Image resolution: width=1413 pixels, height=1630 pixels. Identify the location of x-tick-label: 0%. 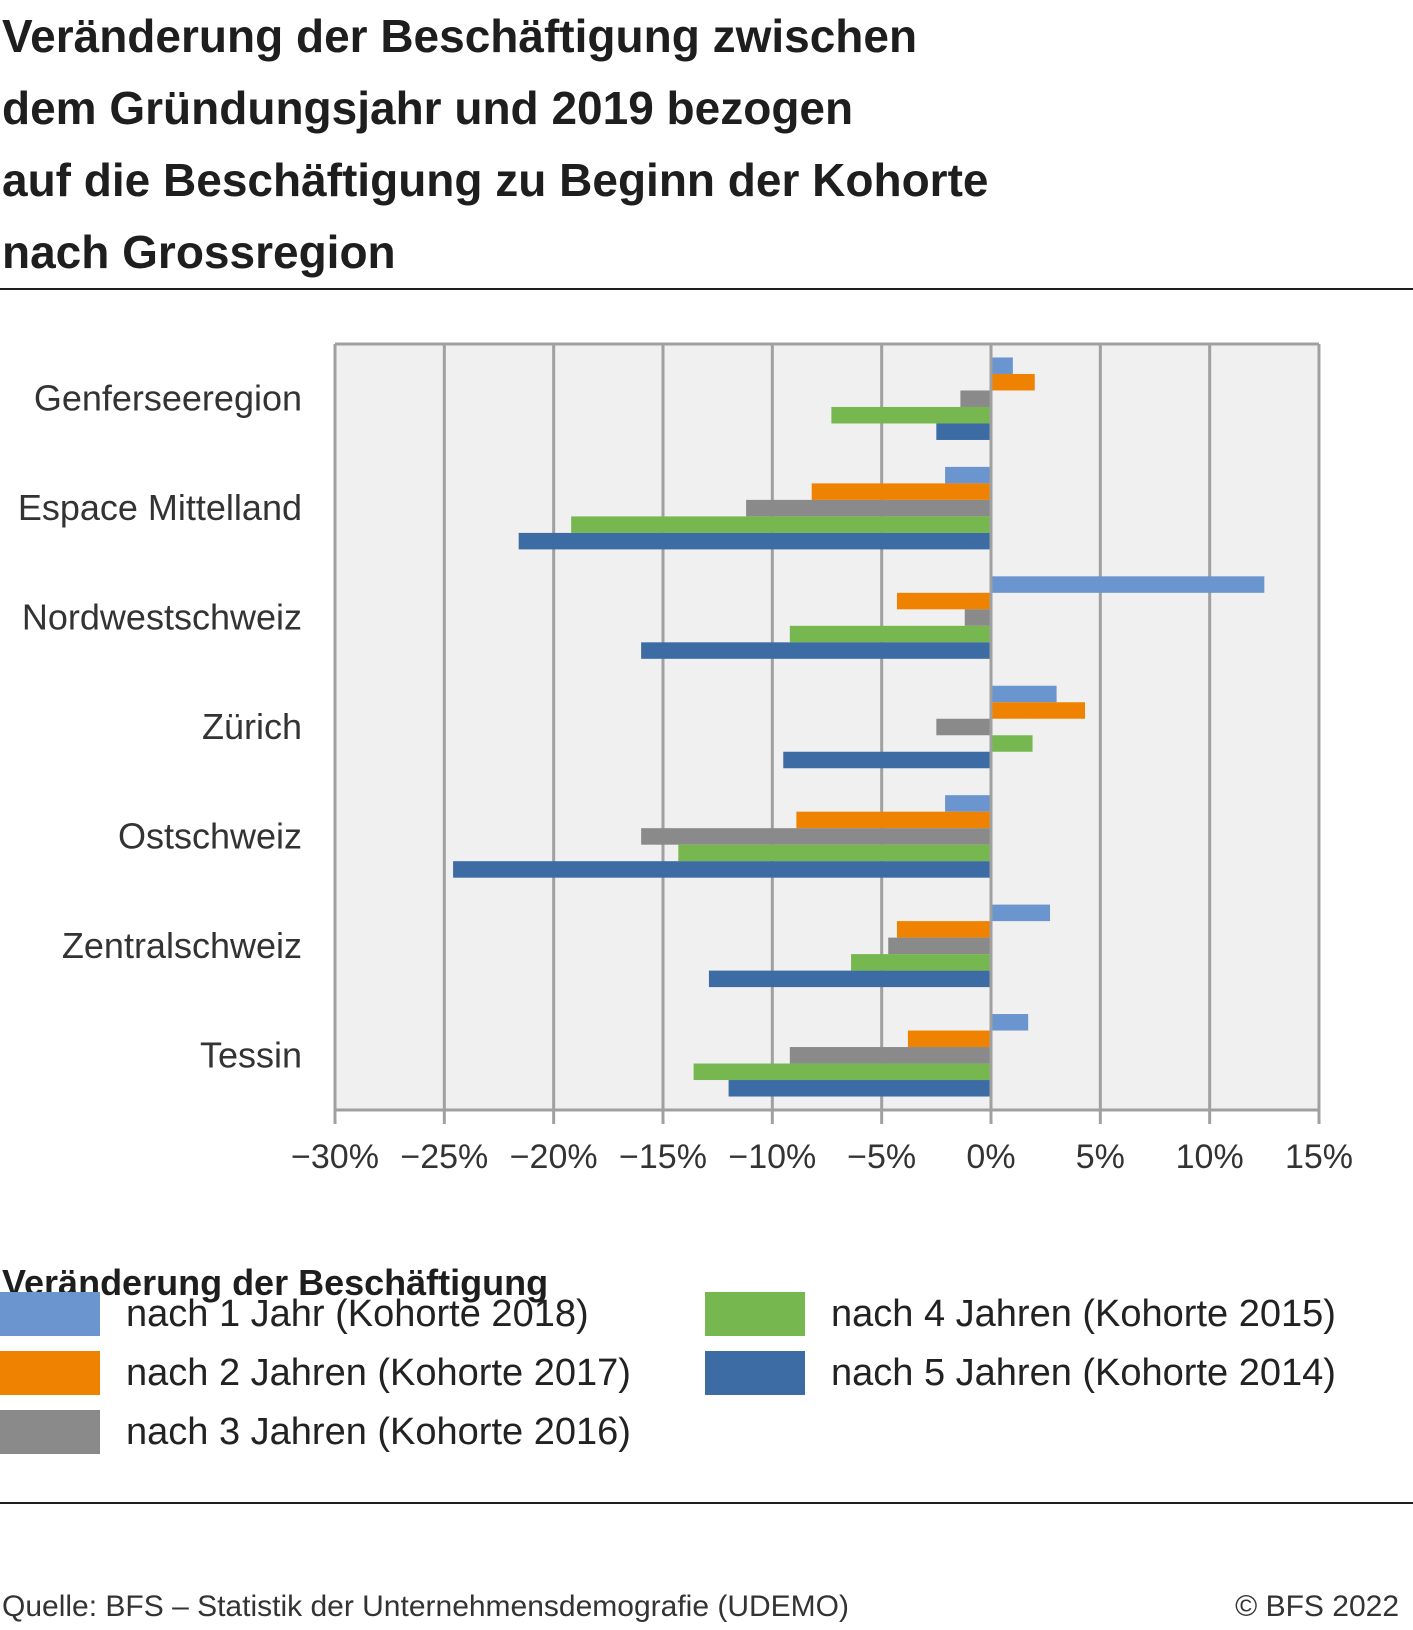
(990, 1157).